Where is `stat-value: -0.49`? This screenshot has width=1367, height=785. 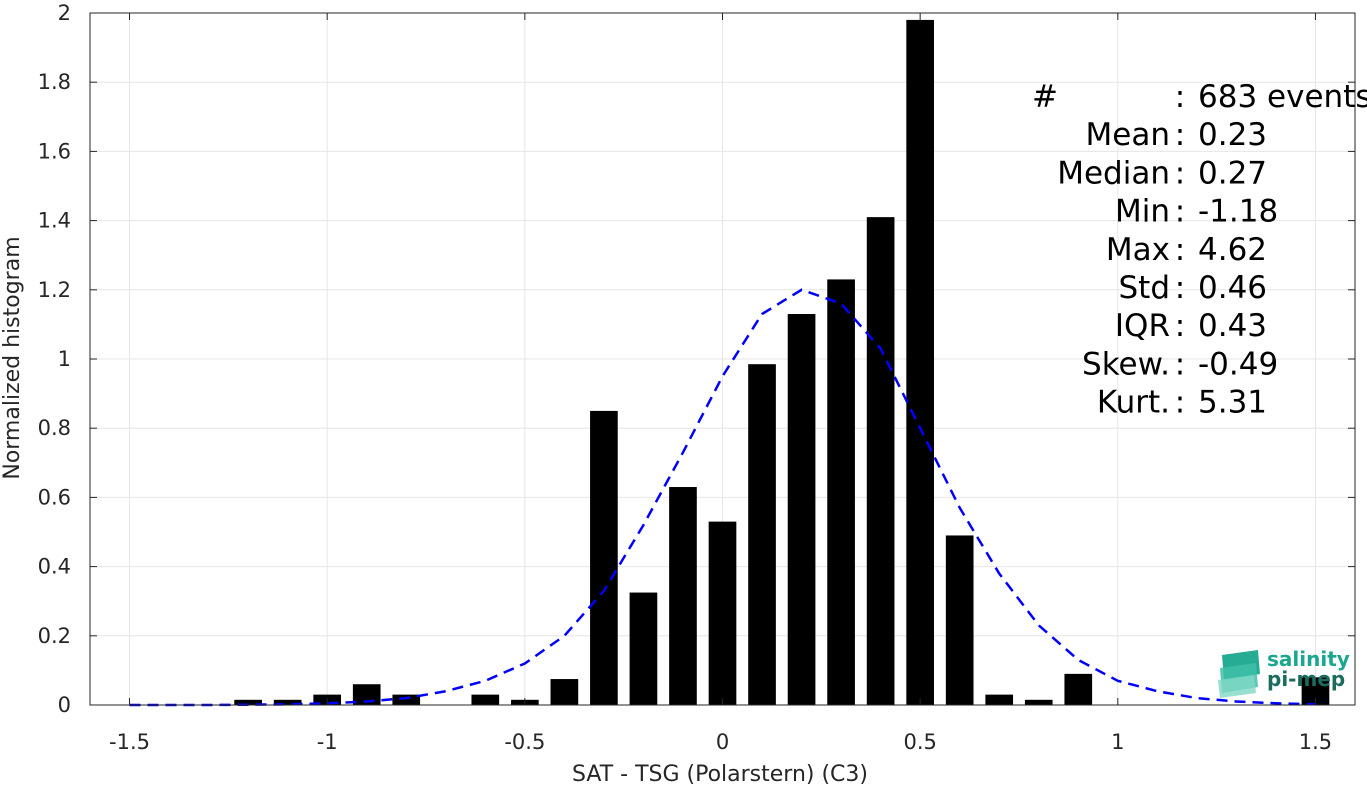
stat-value: -0.49 is located at coordinates (1238, 364).